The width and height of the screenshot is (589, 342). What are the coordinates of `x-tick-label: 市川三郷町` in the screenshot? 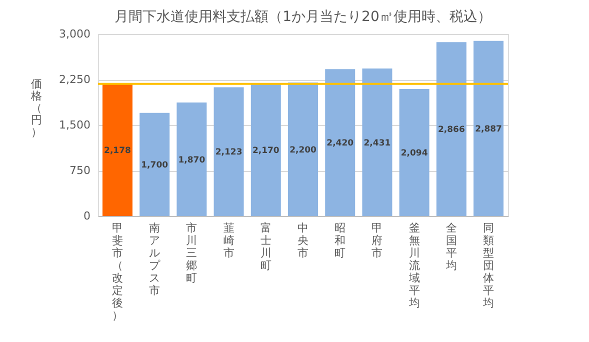 It's located at (192, 253).